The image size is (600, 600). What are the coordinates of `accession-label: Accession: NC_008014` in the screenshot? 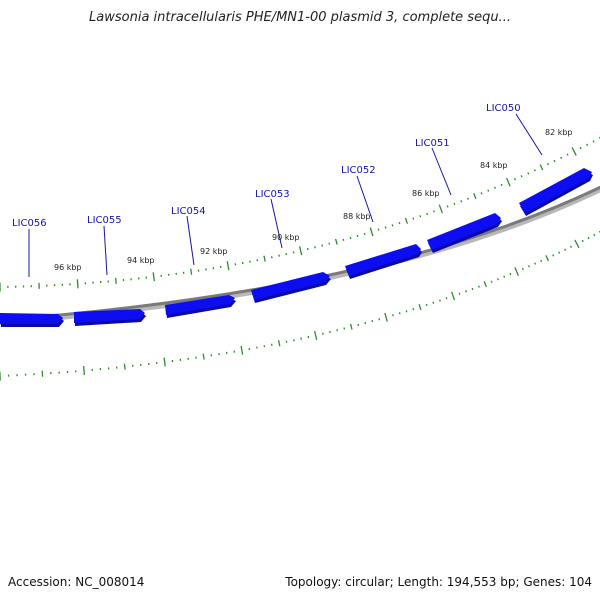 It's located at (76, 582).